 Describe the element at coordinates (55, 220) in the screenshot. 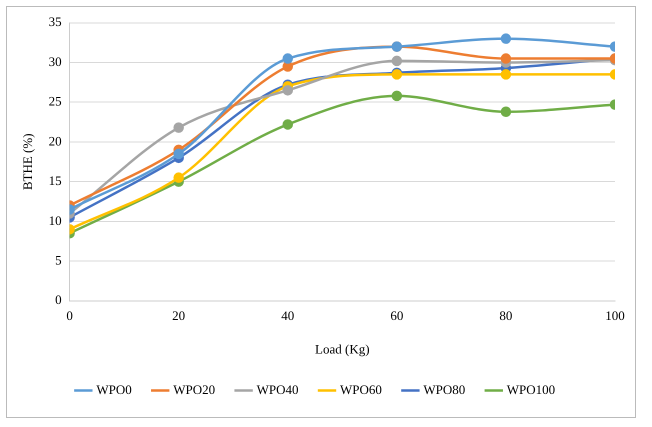

I see `y-tick-label: 10` at that location.